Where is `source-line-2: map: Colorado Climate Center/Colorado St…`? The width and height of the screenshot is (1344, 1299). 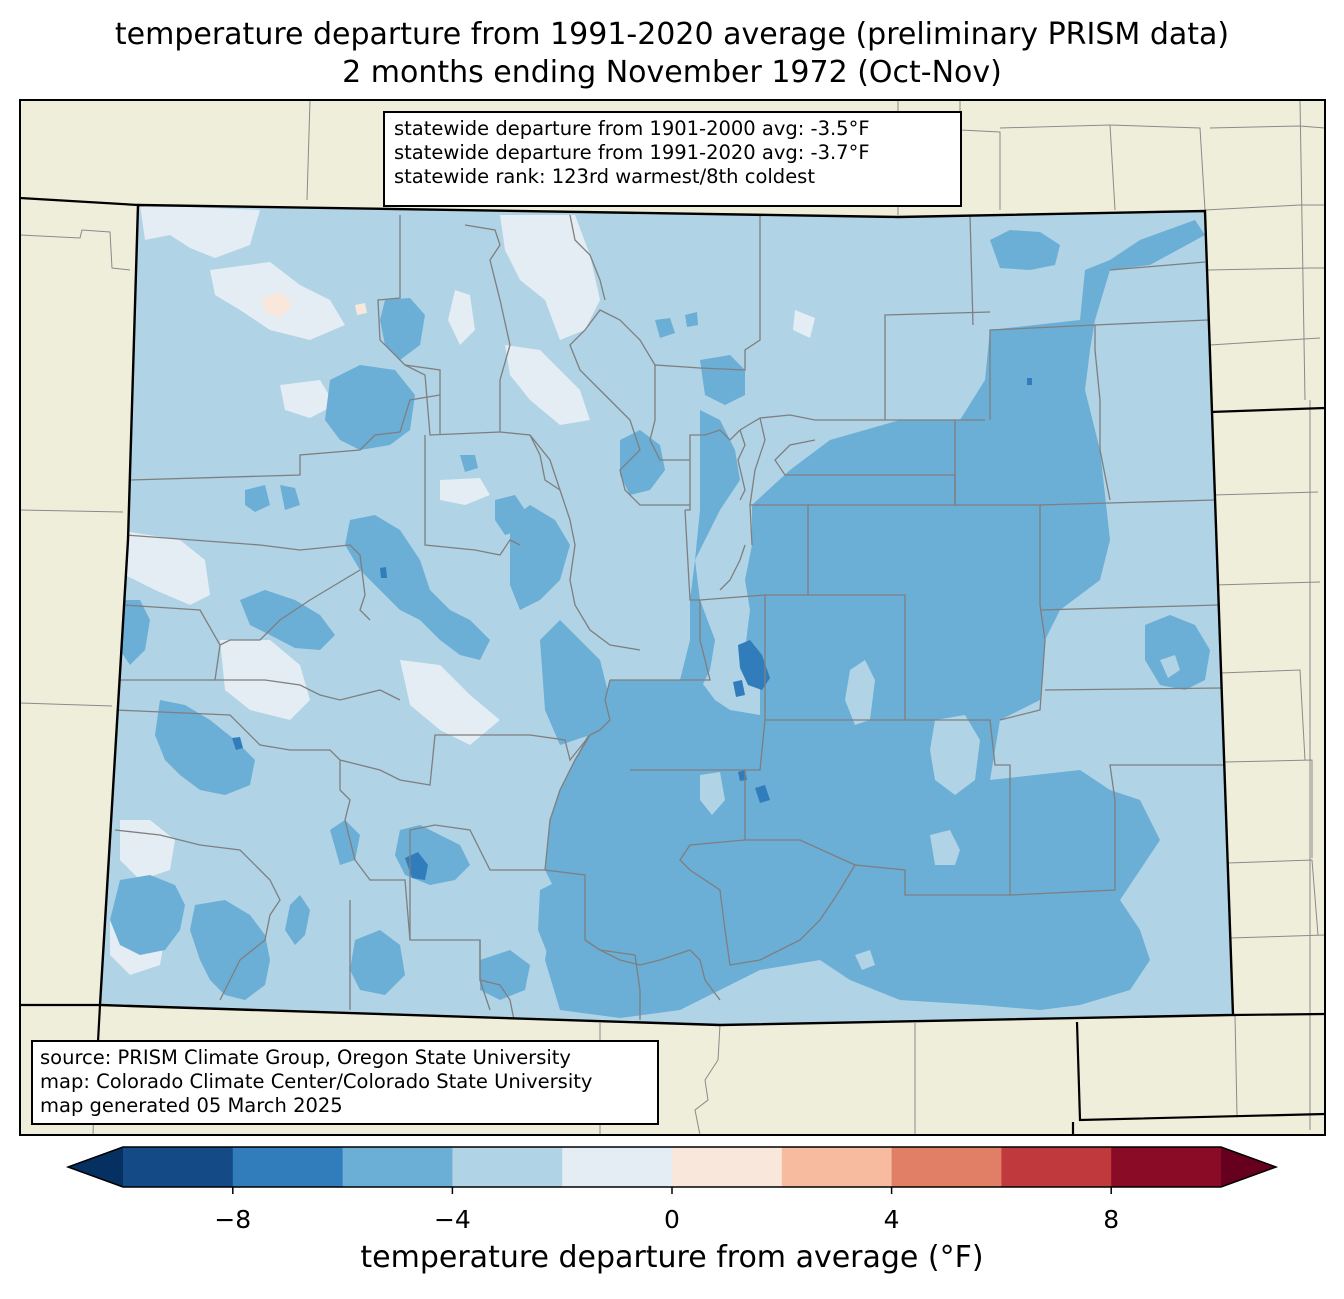 source-line-2: map: Colorado Climate Center/Colorado St… is located at coordinates (316, 1081).